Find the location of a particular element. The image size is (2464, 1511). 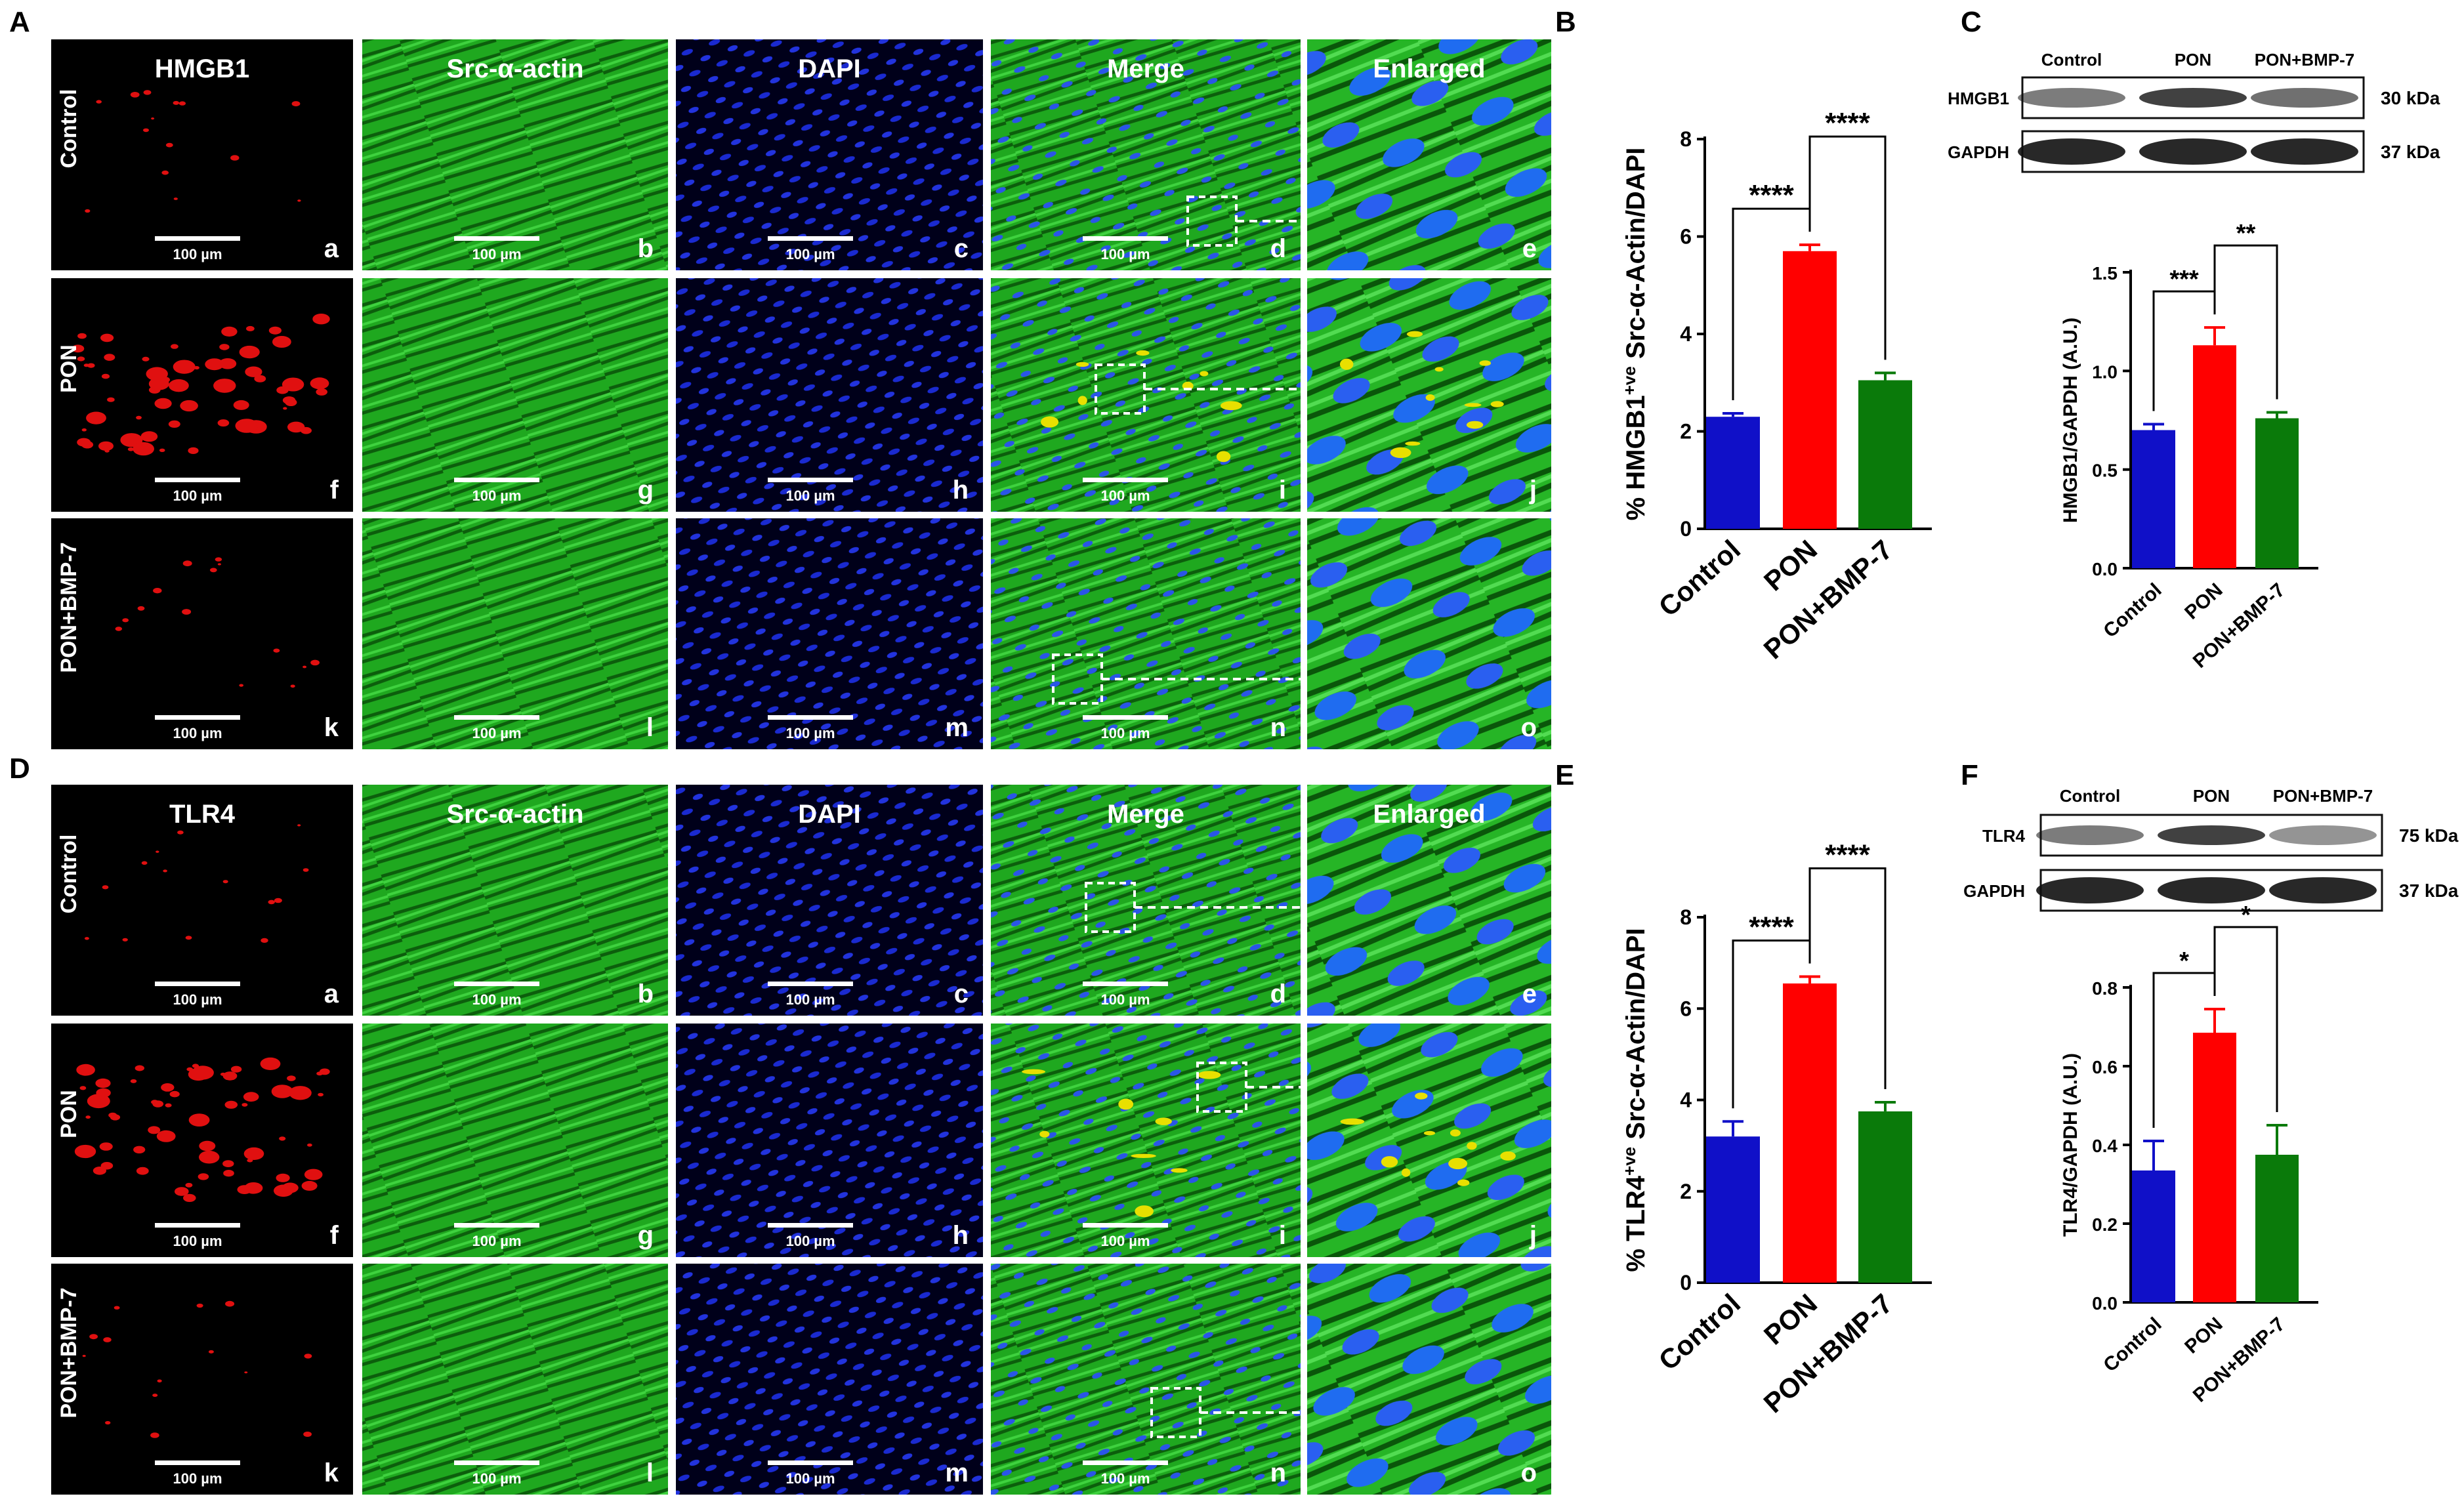

micrograph-dapi-hmgb1-row3: m 100 µm is located at coordinates (829, 633).